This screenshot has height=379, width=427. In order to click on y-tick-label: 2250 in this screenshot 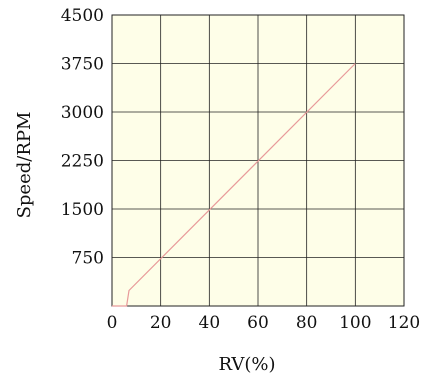, I will do `click(82, 162)`.